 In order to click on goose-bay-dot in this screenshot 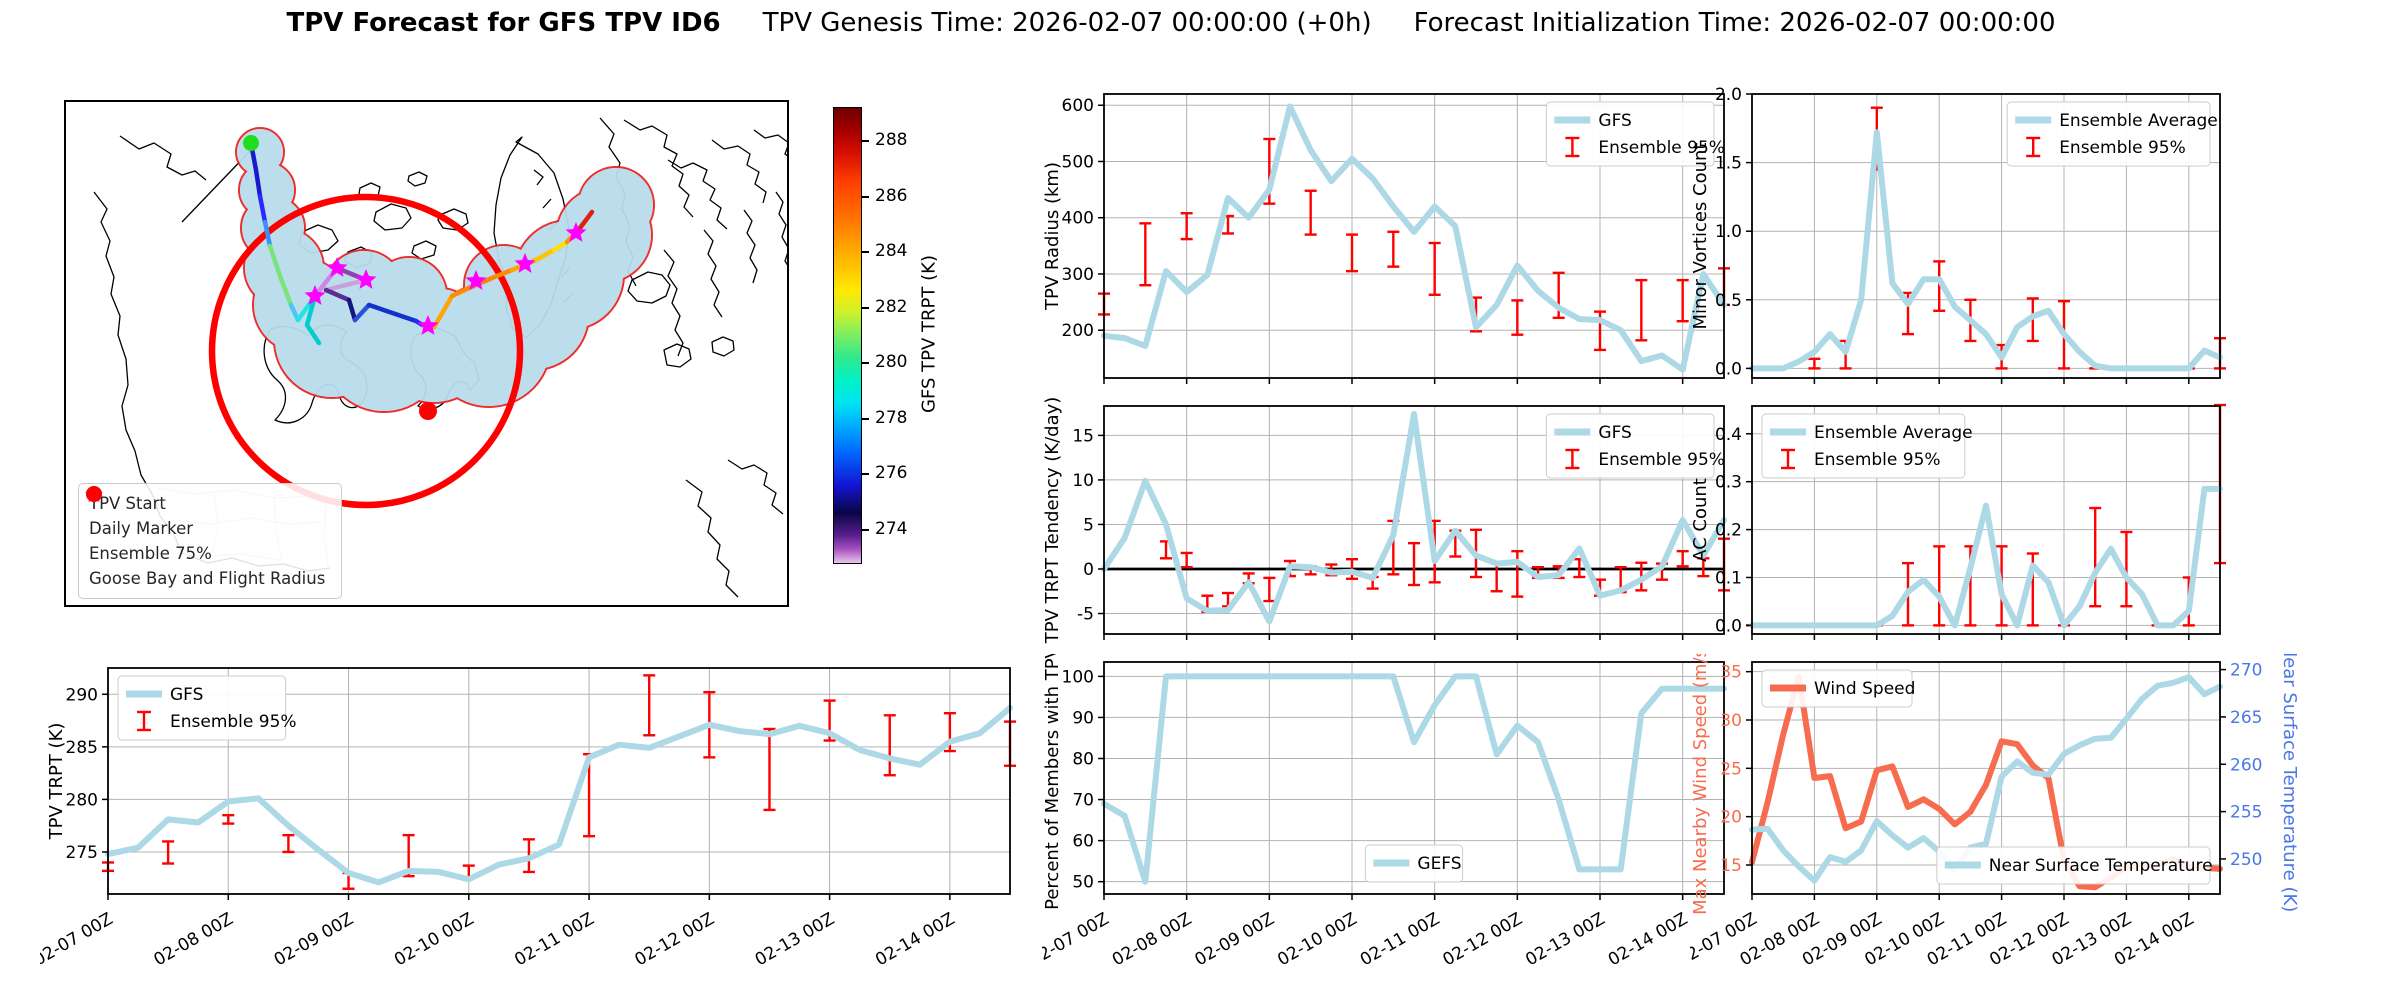, I will do `click(428, 411)`.